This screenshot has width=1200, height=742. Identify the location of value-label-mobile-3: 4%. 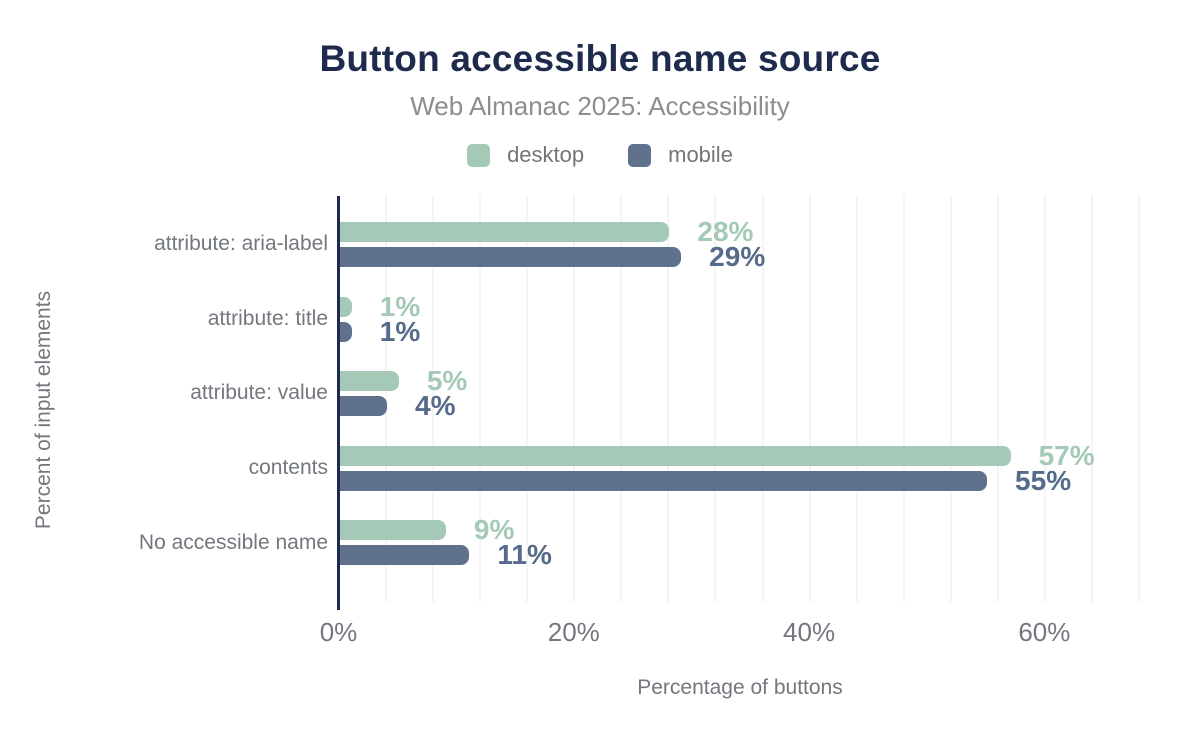
(435, 406).